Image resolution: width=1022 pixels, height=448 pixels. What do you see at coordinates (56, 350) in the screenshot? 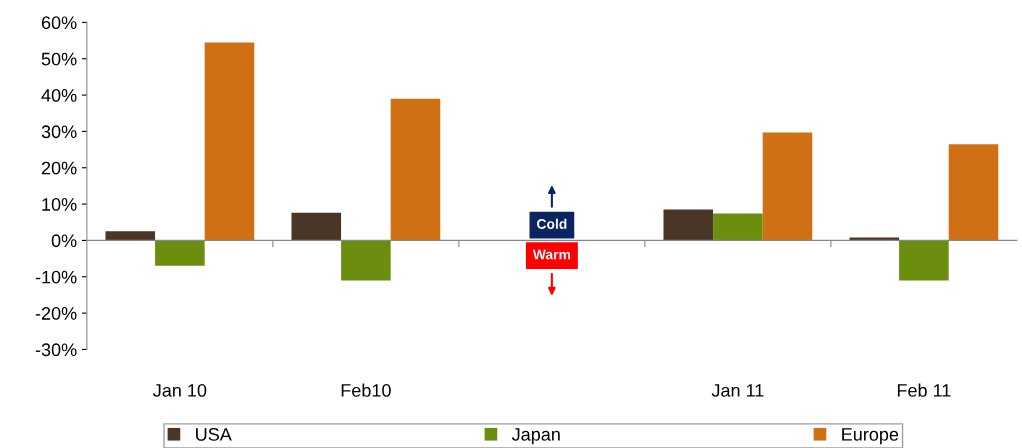
I see `y-tick-label: -30%` at bounding box center [56, 350].